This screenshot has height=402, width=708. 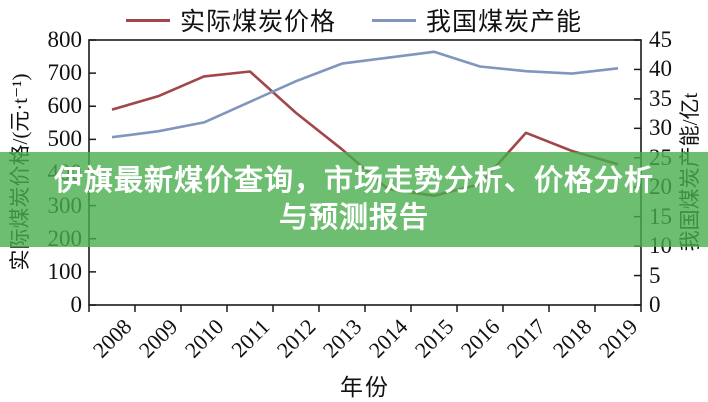 I want to click on banner-title-line2: 与预测报告, so click(x=353, y=217).